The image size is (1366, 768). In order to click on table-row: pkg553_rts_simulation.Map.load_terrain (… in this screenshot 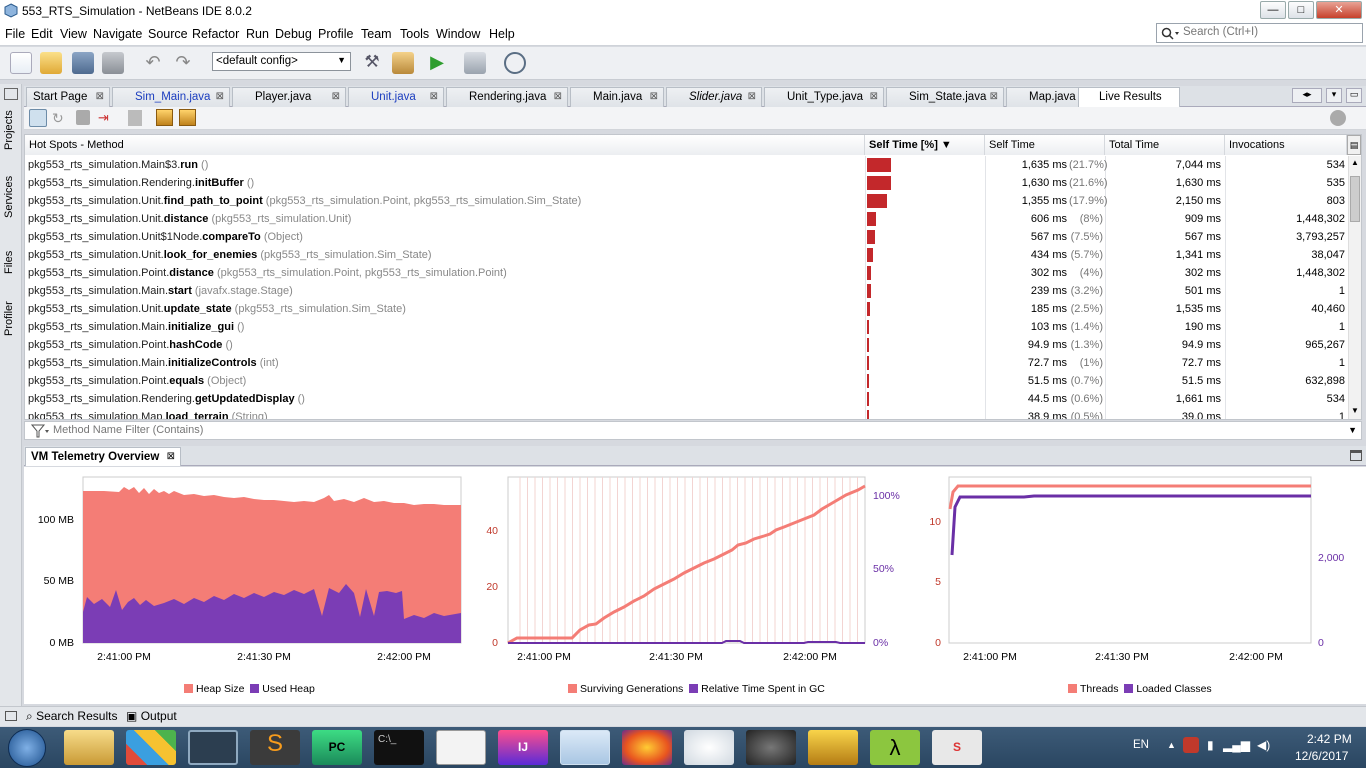, I will do `click(686, 413)`.